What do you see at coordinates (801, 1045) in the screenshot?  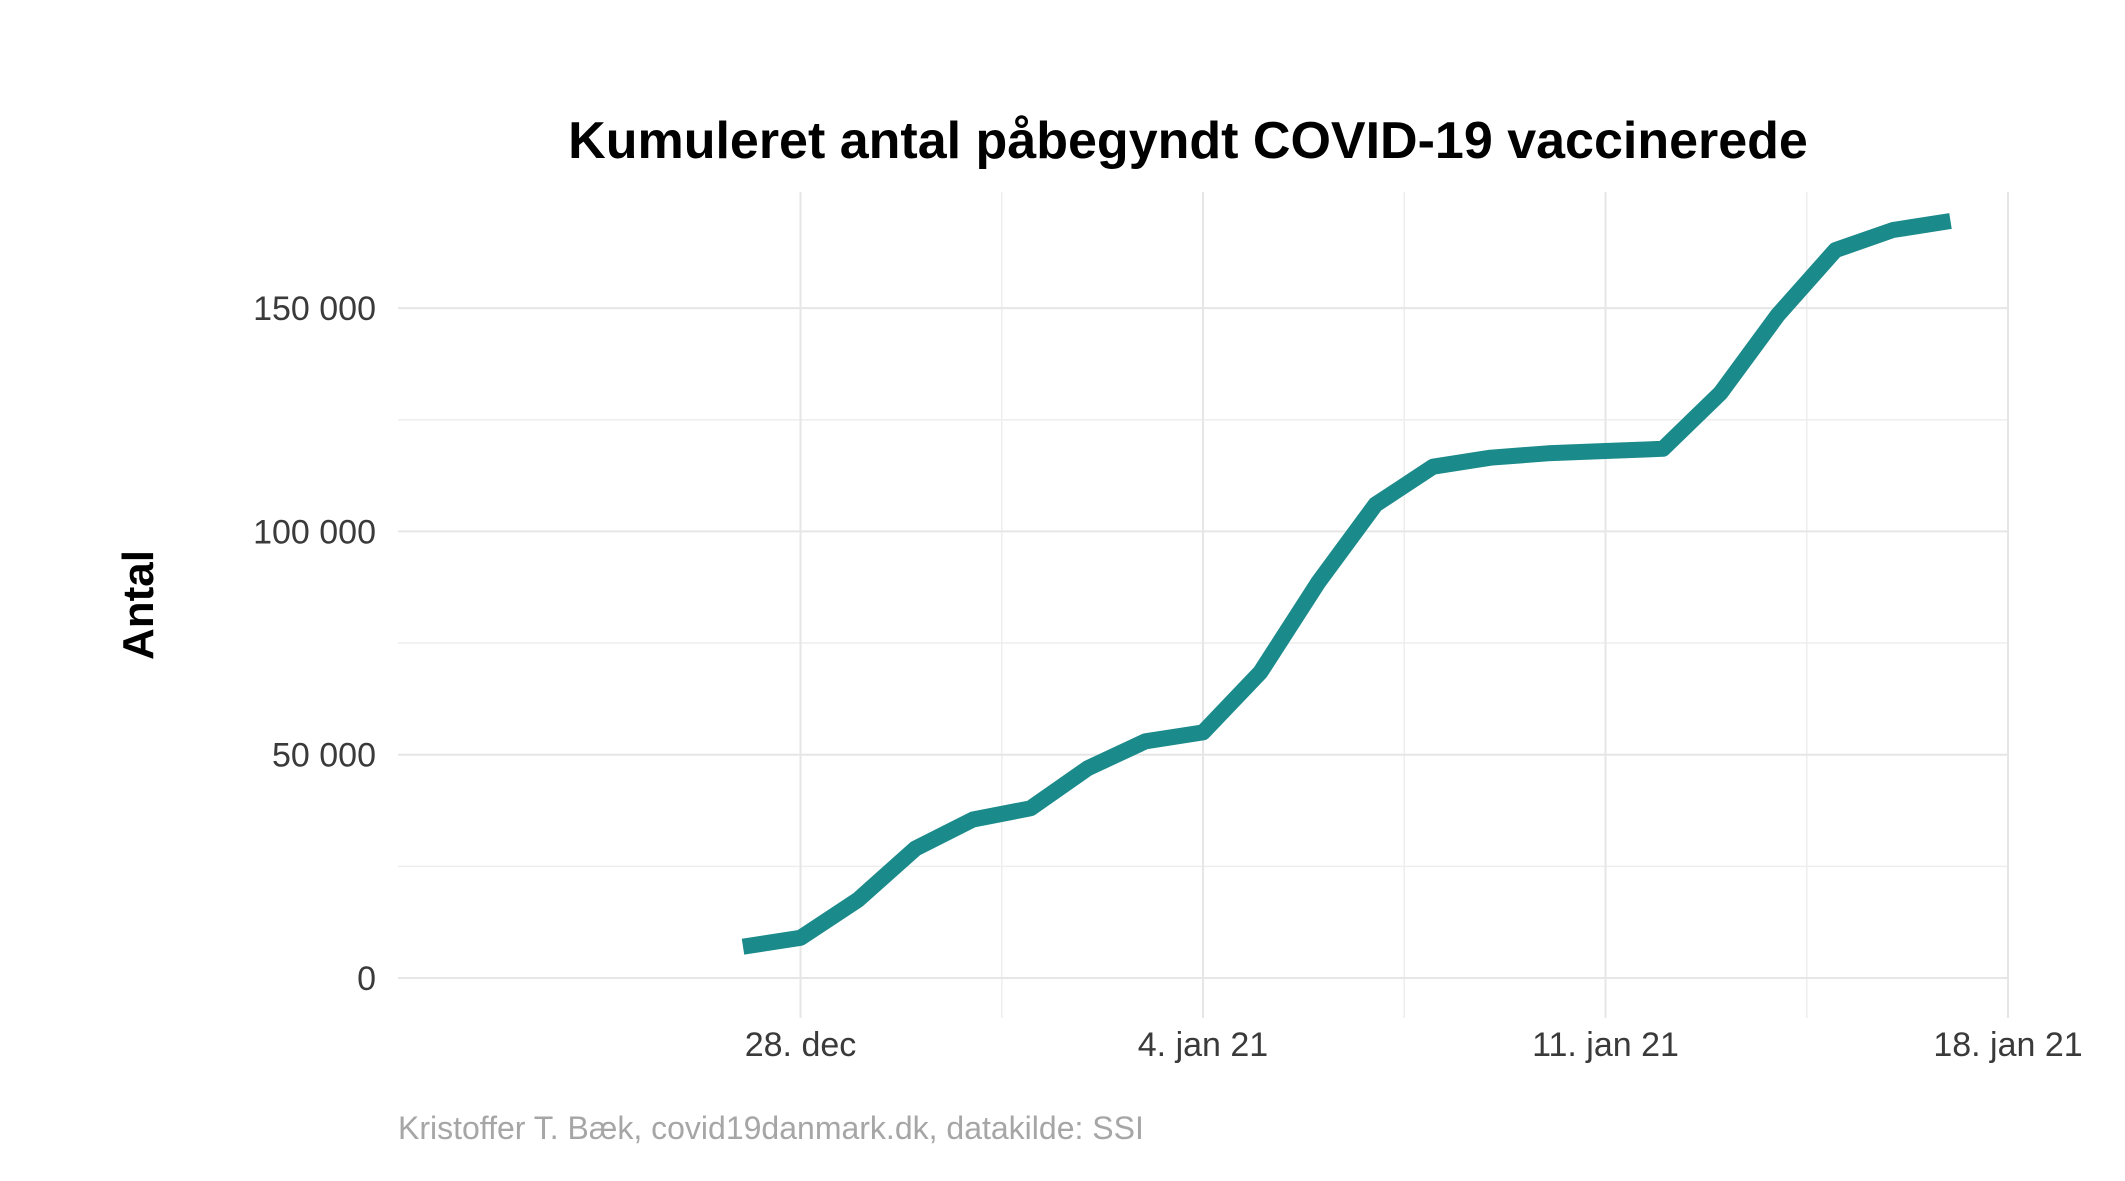 I see `x-tick-label: 28. dec` at bounding box center [801, 1045].